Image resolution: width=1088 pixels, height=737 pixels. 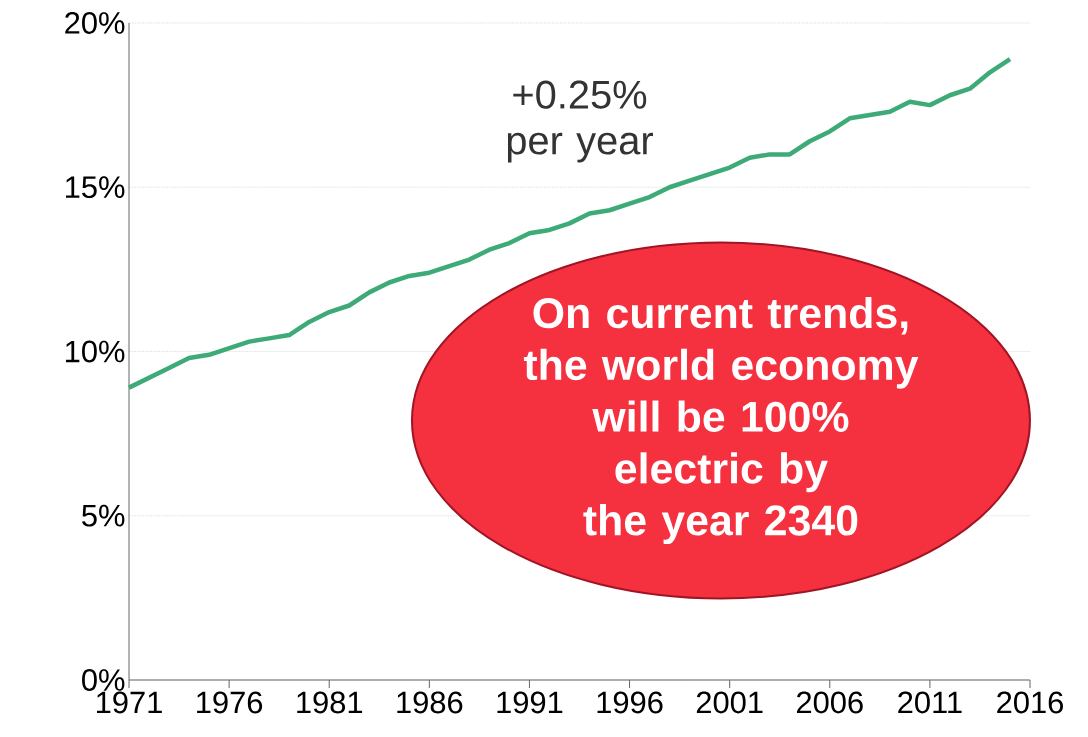 I want to click on x-tick-label: 1981, so click(x=330, y=702).